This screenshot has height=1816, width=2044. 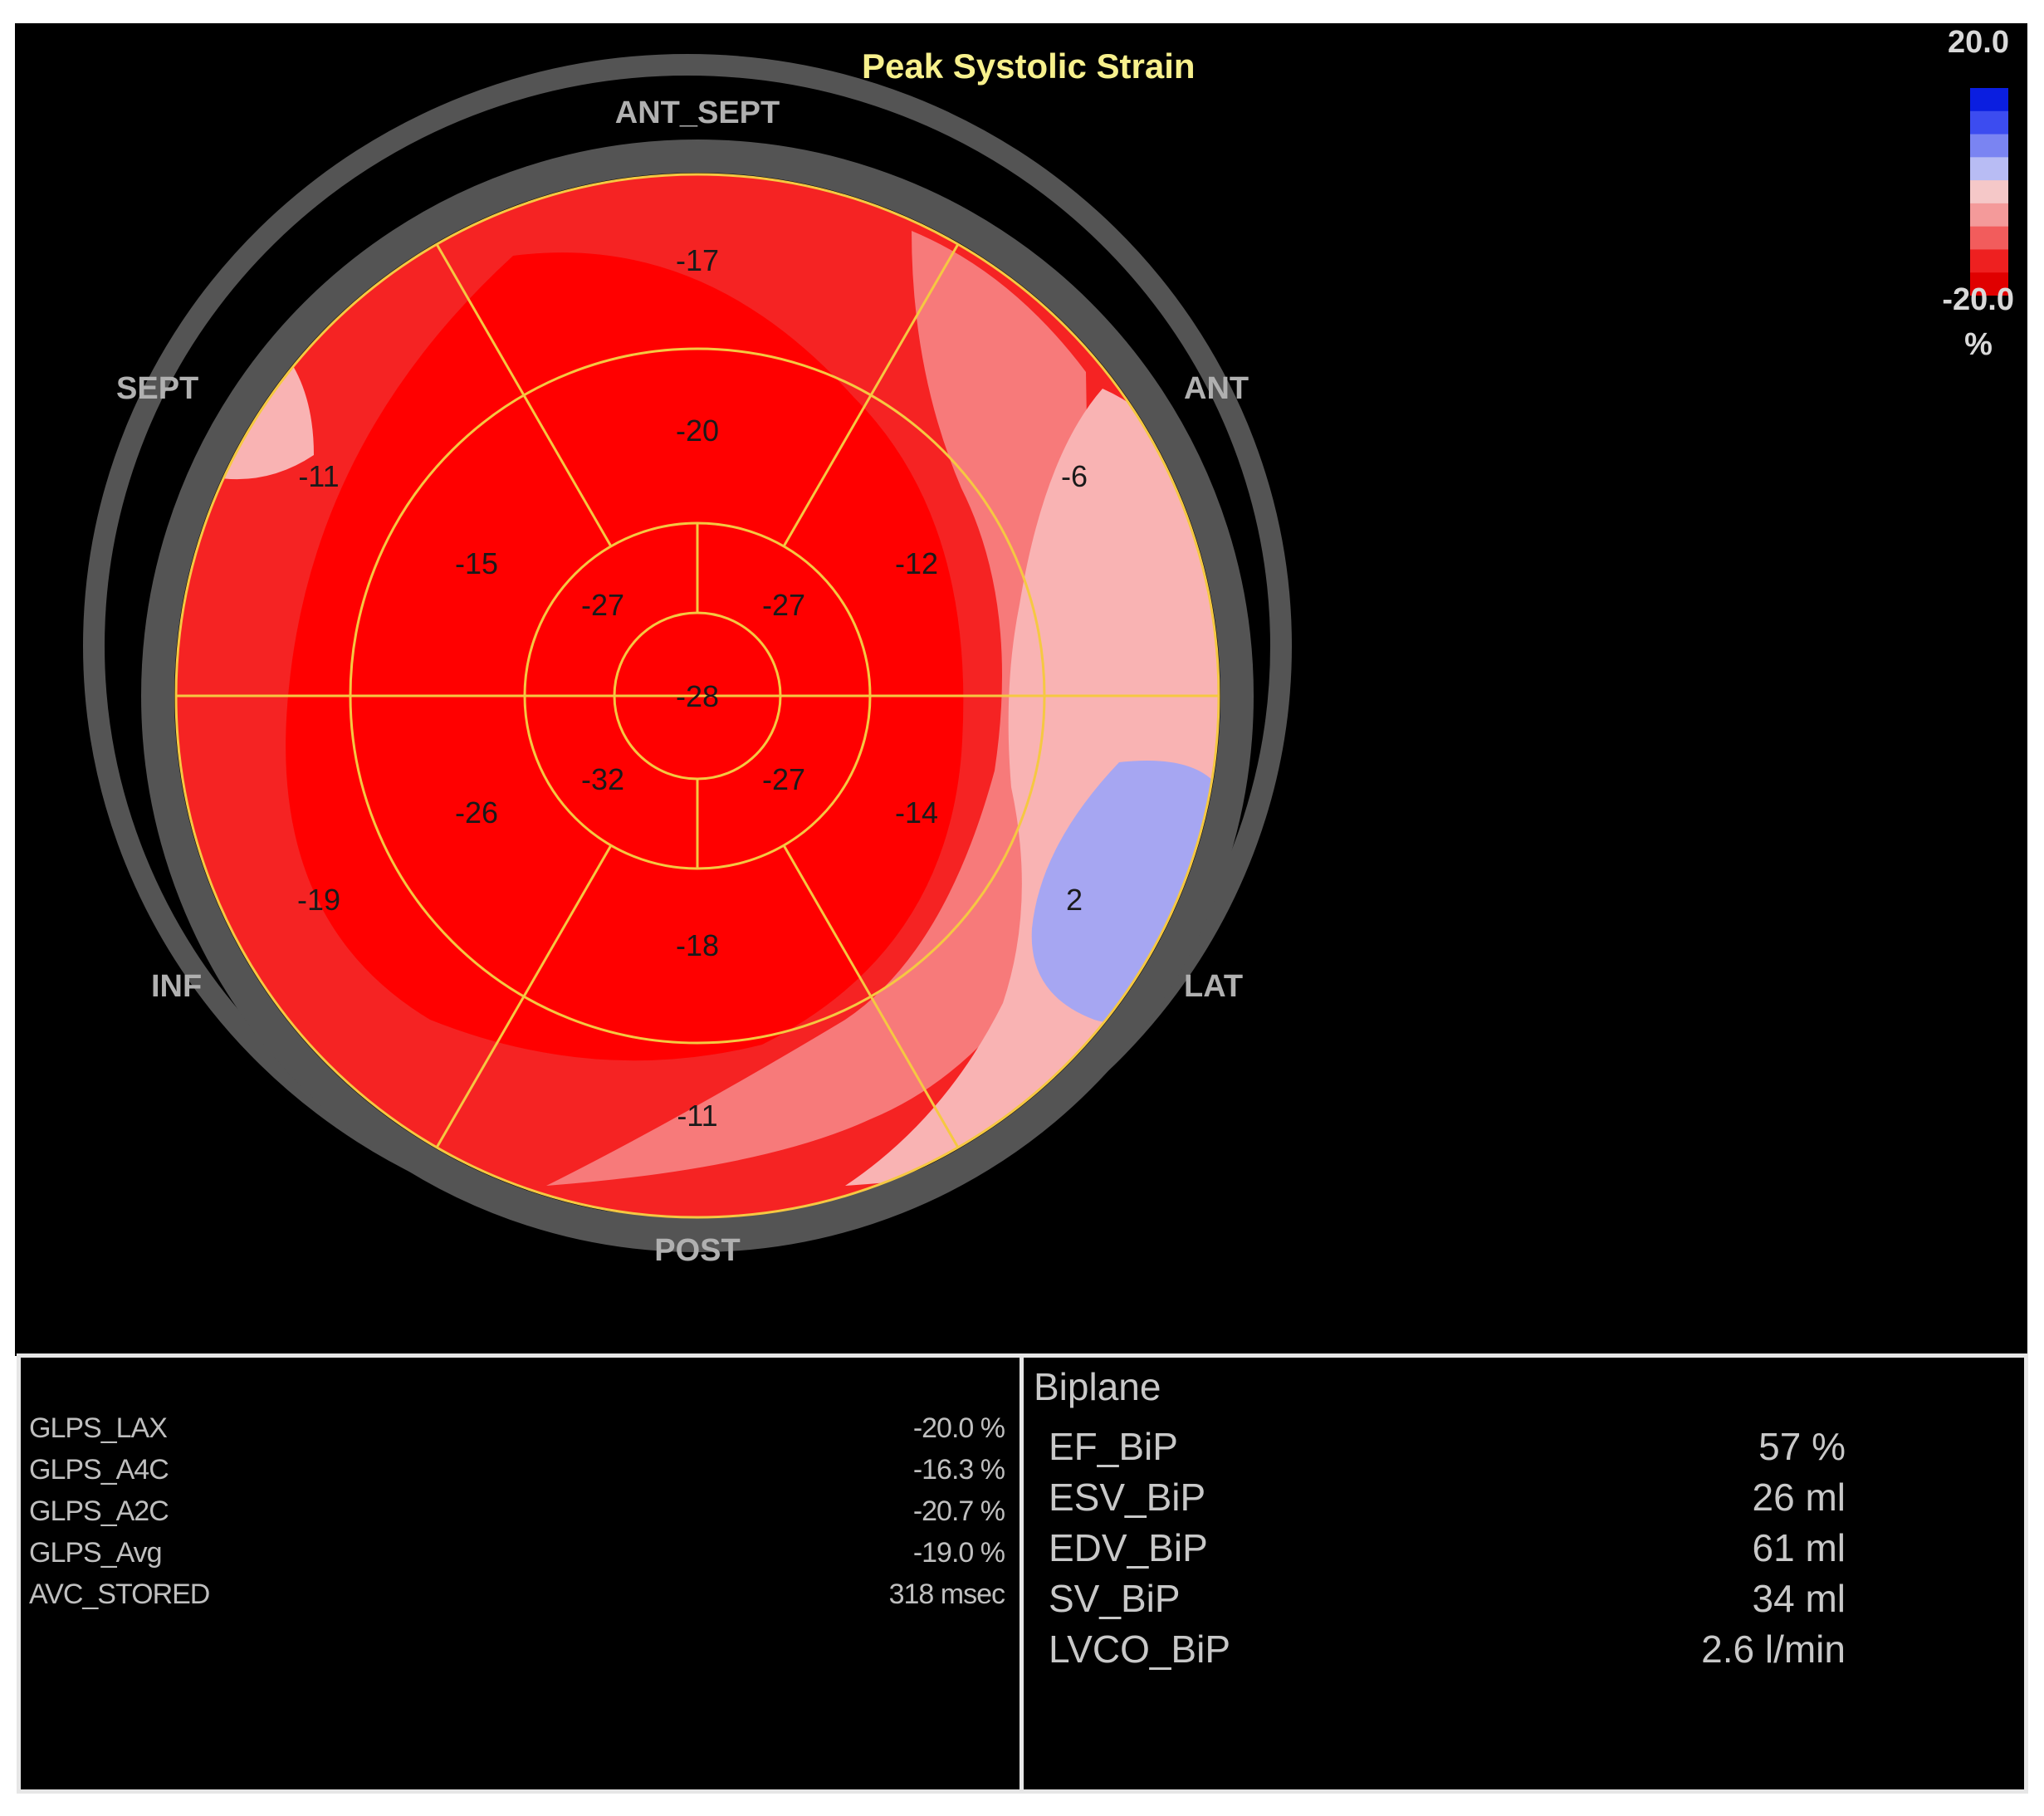 I want to click on segment-value-apical-ul: -27, so click(x=602, y=605).